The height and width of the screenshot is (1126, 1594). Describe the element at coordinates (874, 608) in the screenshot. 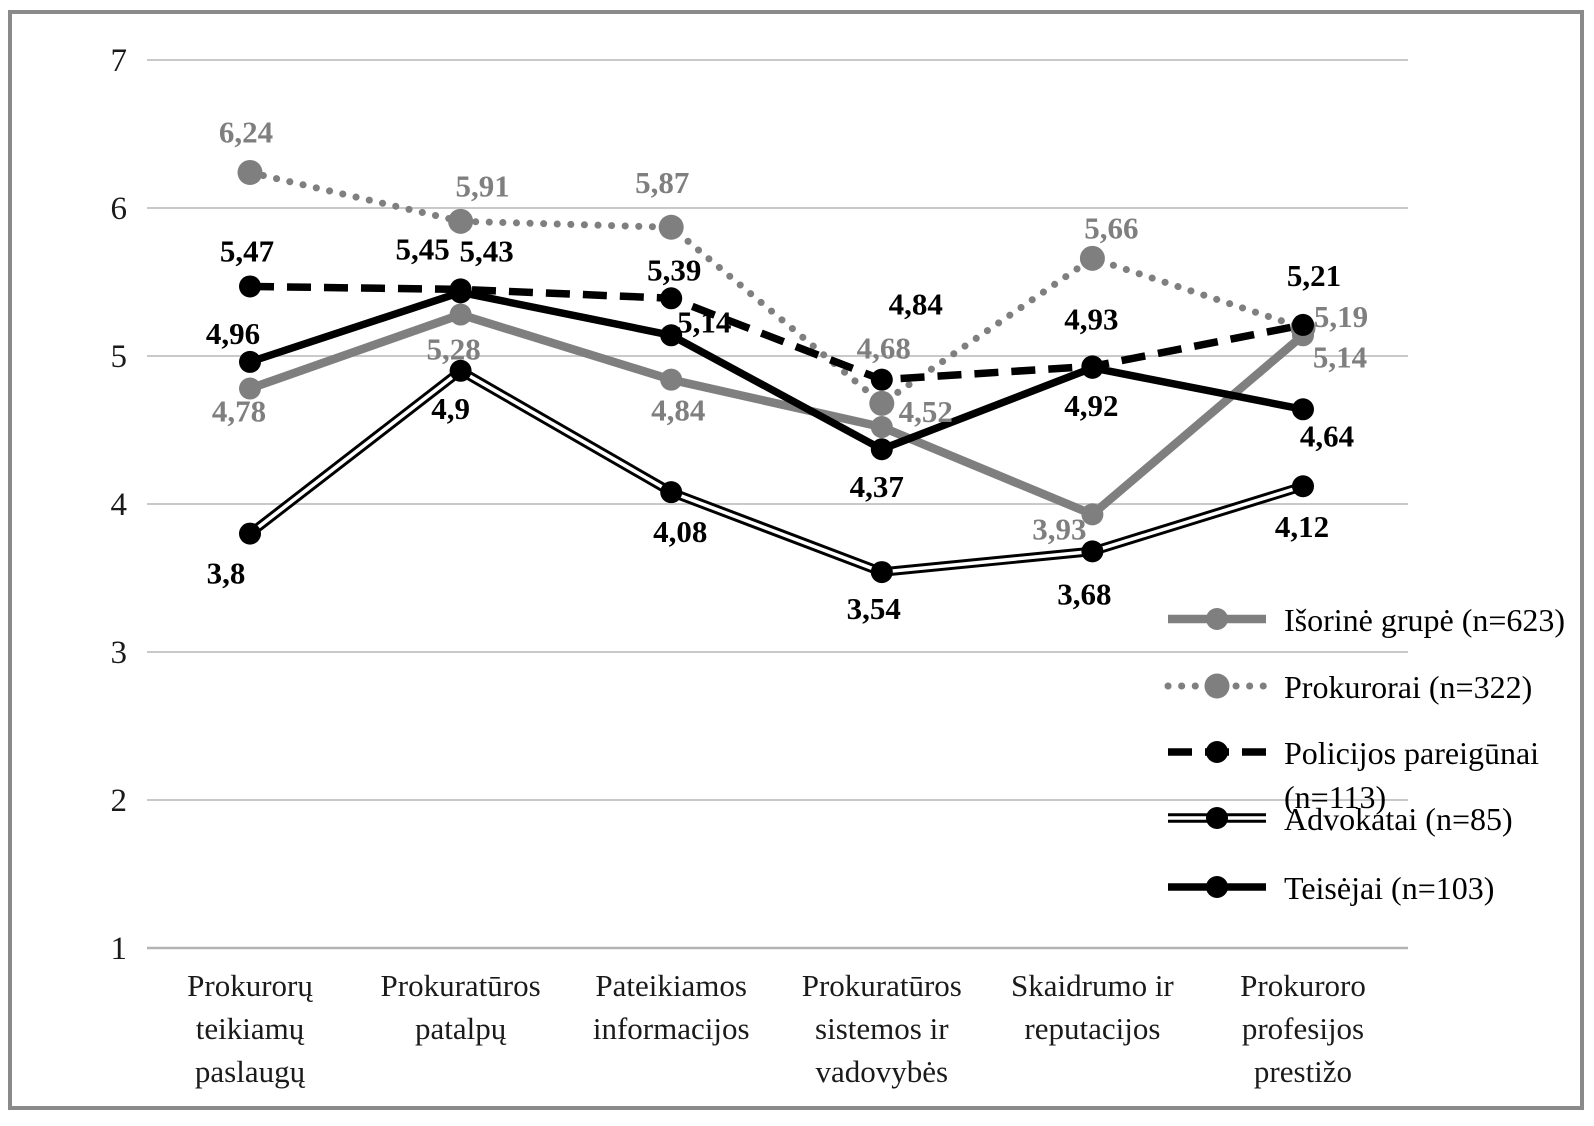

I see `data-label: 3,54` at that location.